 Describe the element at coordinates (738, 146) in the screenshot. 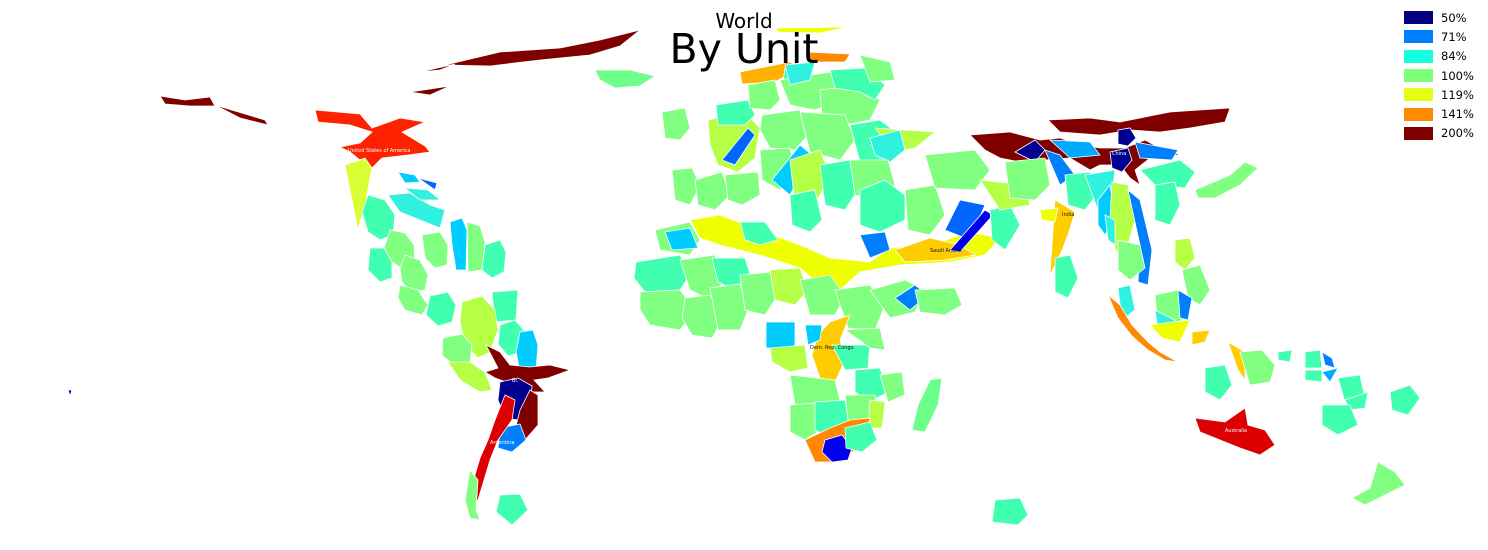

I see `region-eu-blue` at that location.